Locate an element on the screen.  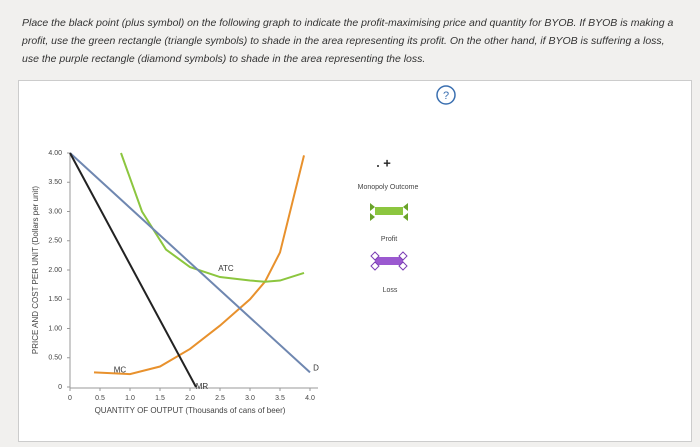
curve-label: ATC is located at coordinates (226, 268).